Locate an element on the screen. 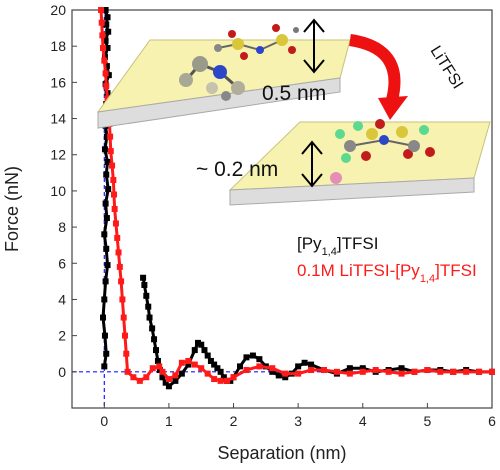 The image size is (500, 470). bottom-distance-label: ~ 0.2 nm is located at coordinates (237, 169).